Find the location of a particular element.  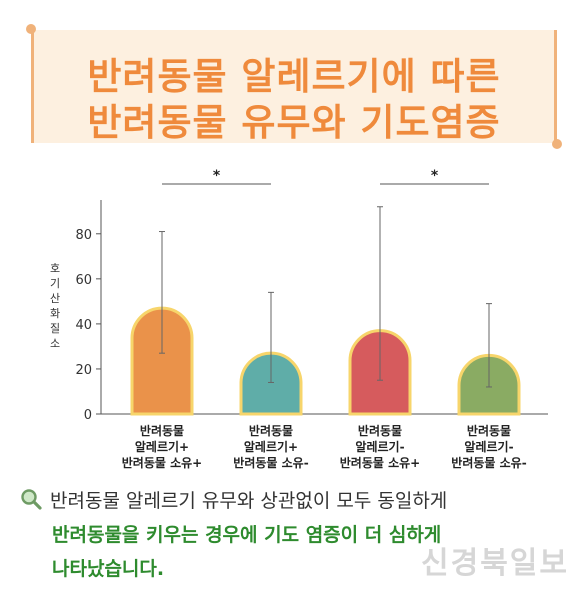

y-axis-label-char: 질 is located at coordinates (55, 328).